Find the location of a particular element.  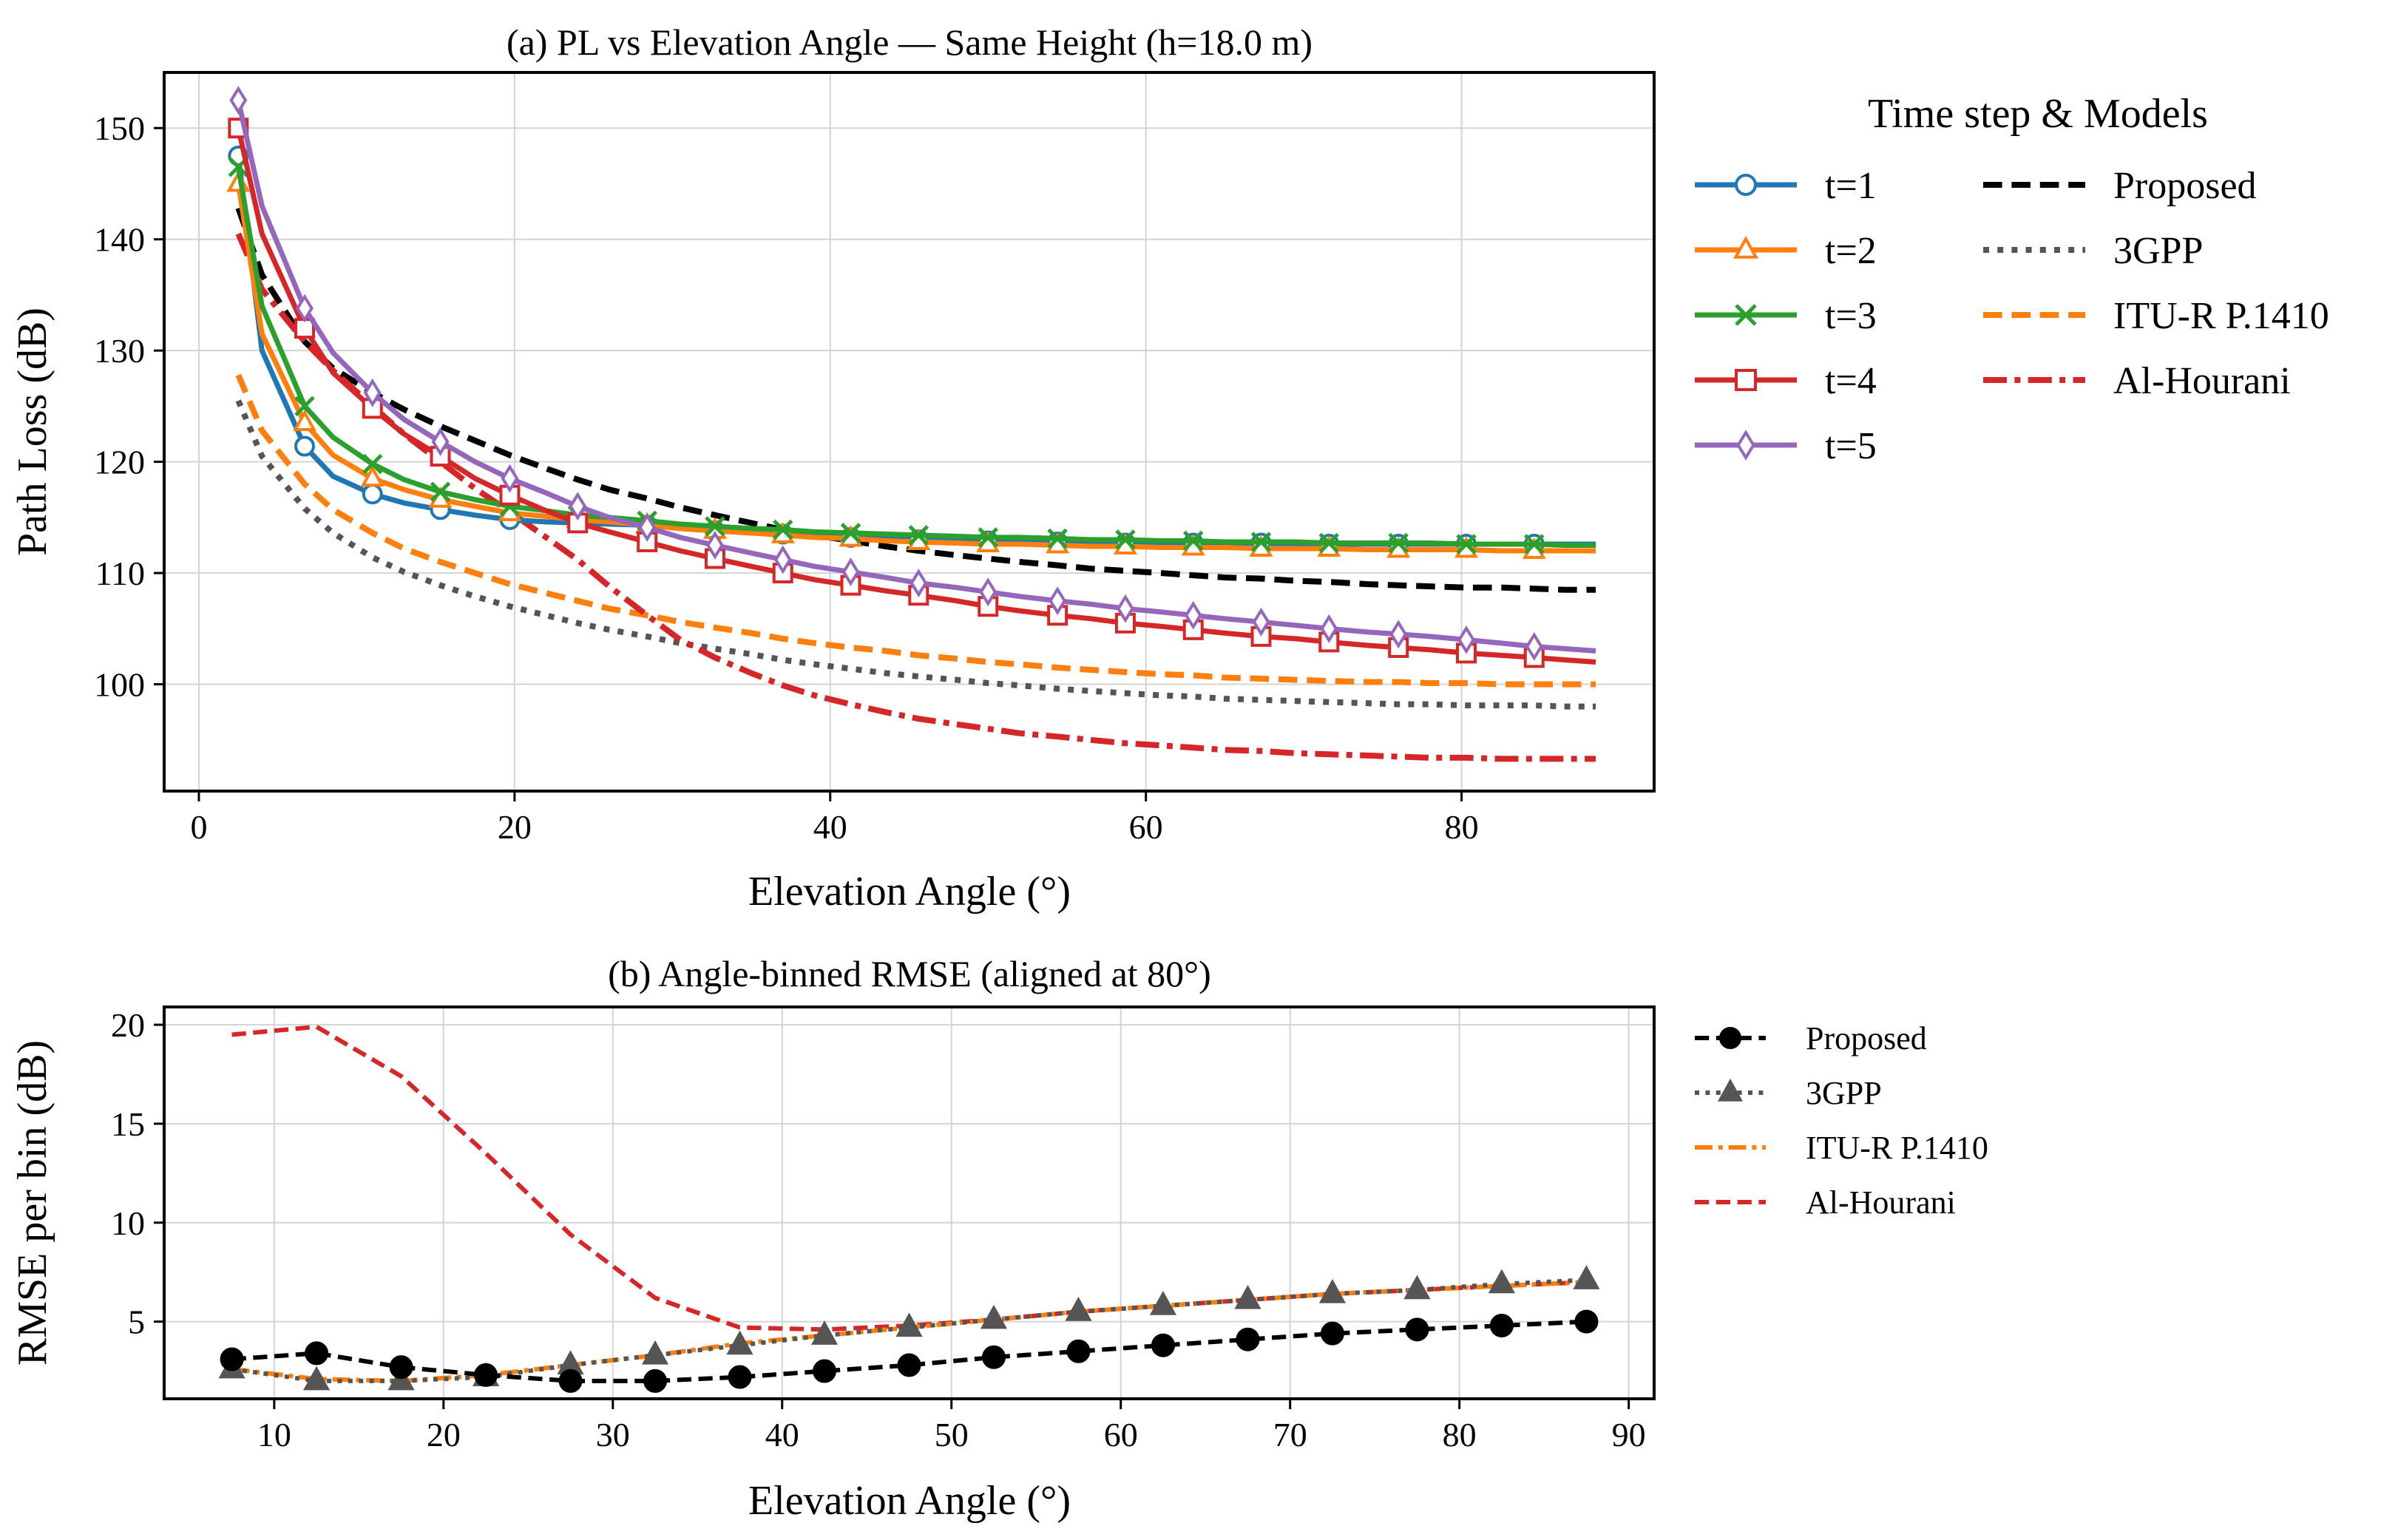

y-tick-label: 130 is located at coordinates (119, 351).